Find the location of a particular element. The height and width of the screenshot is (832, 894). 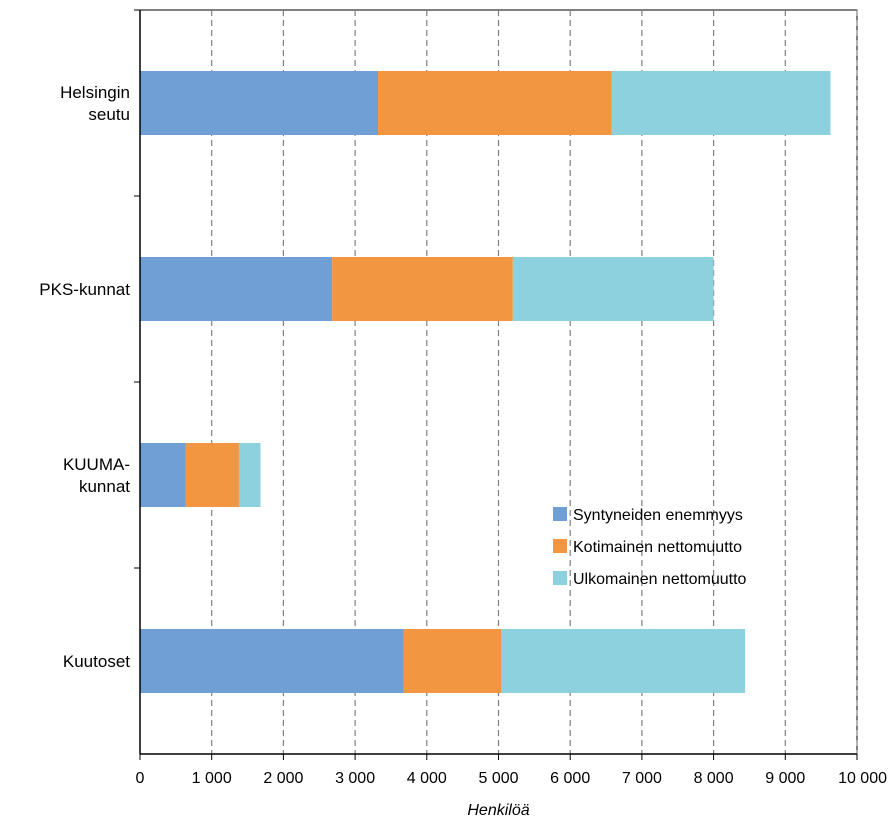

x-tick-label: 8 000 is located at coordinates (714, 778).